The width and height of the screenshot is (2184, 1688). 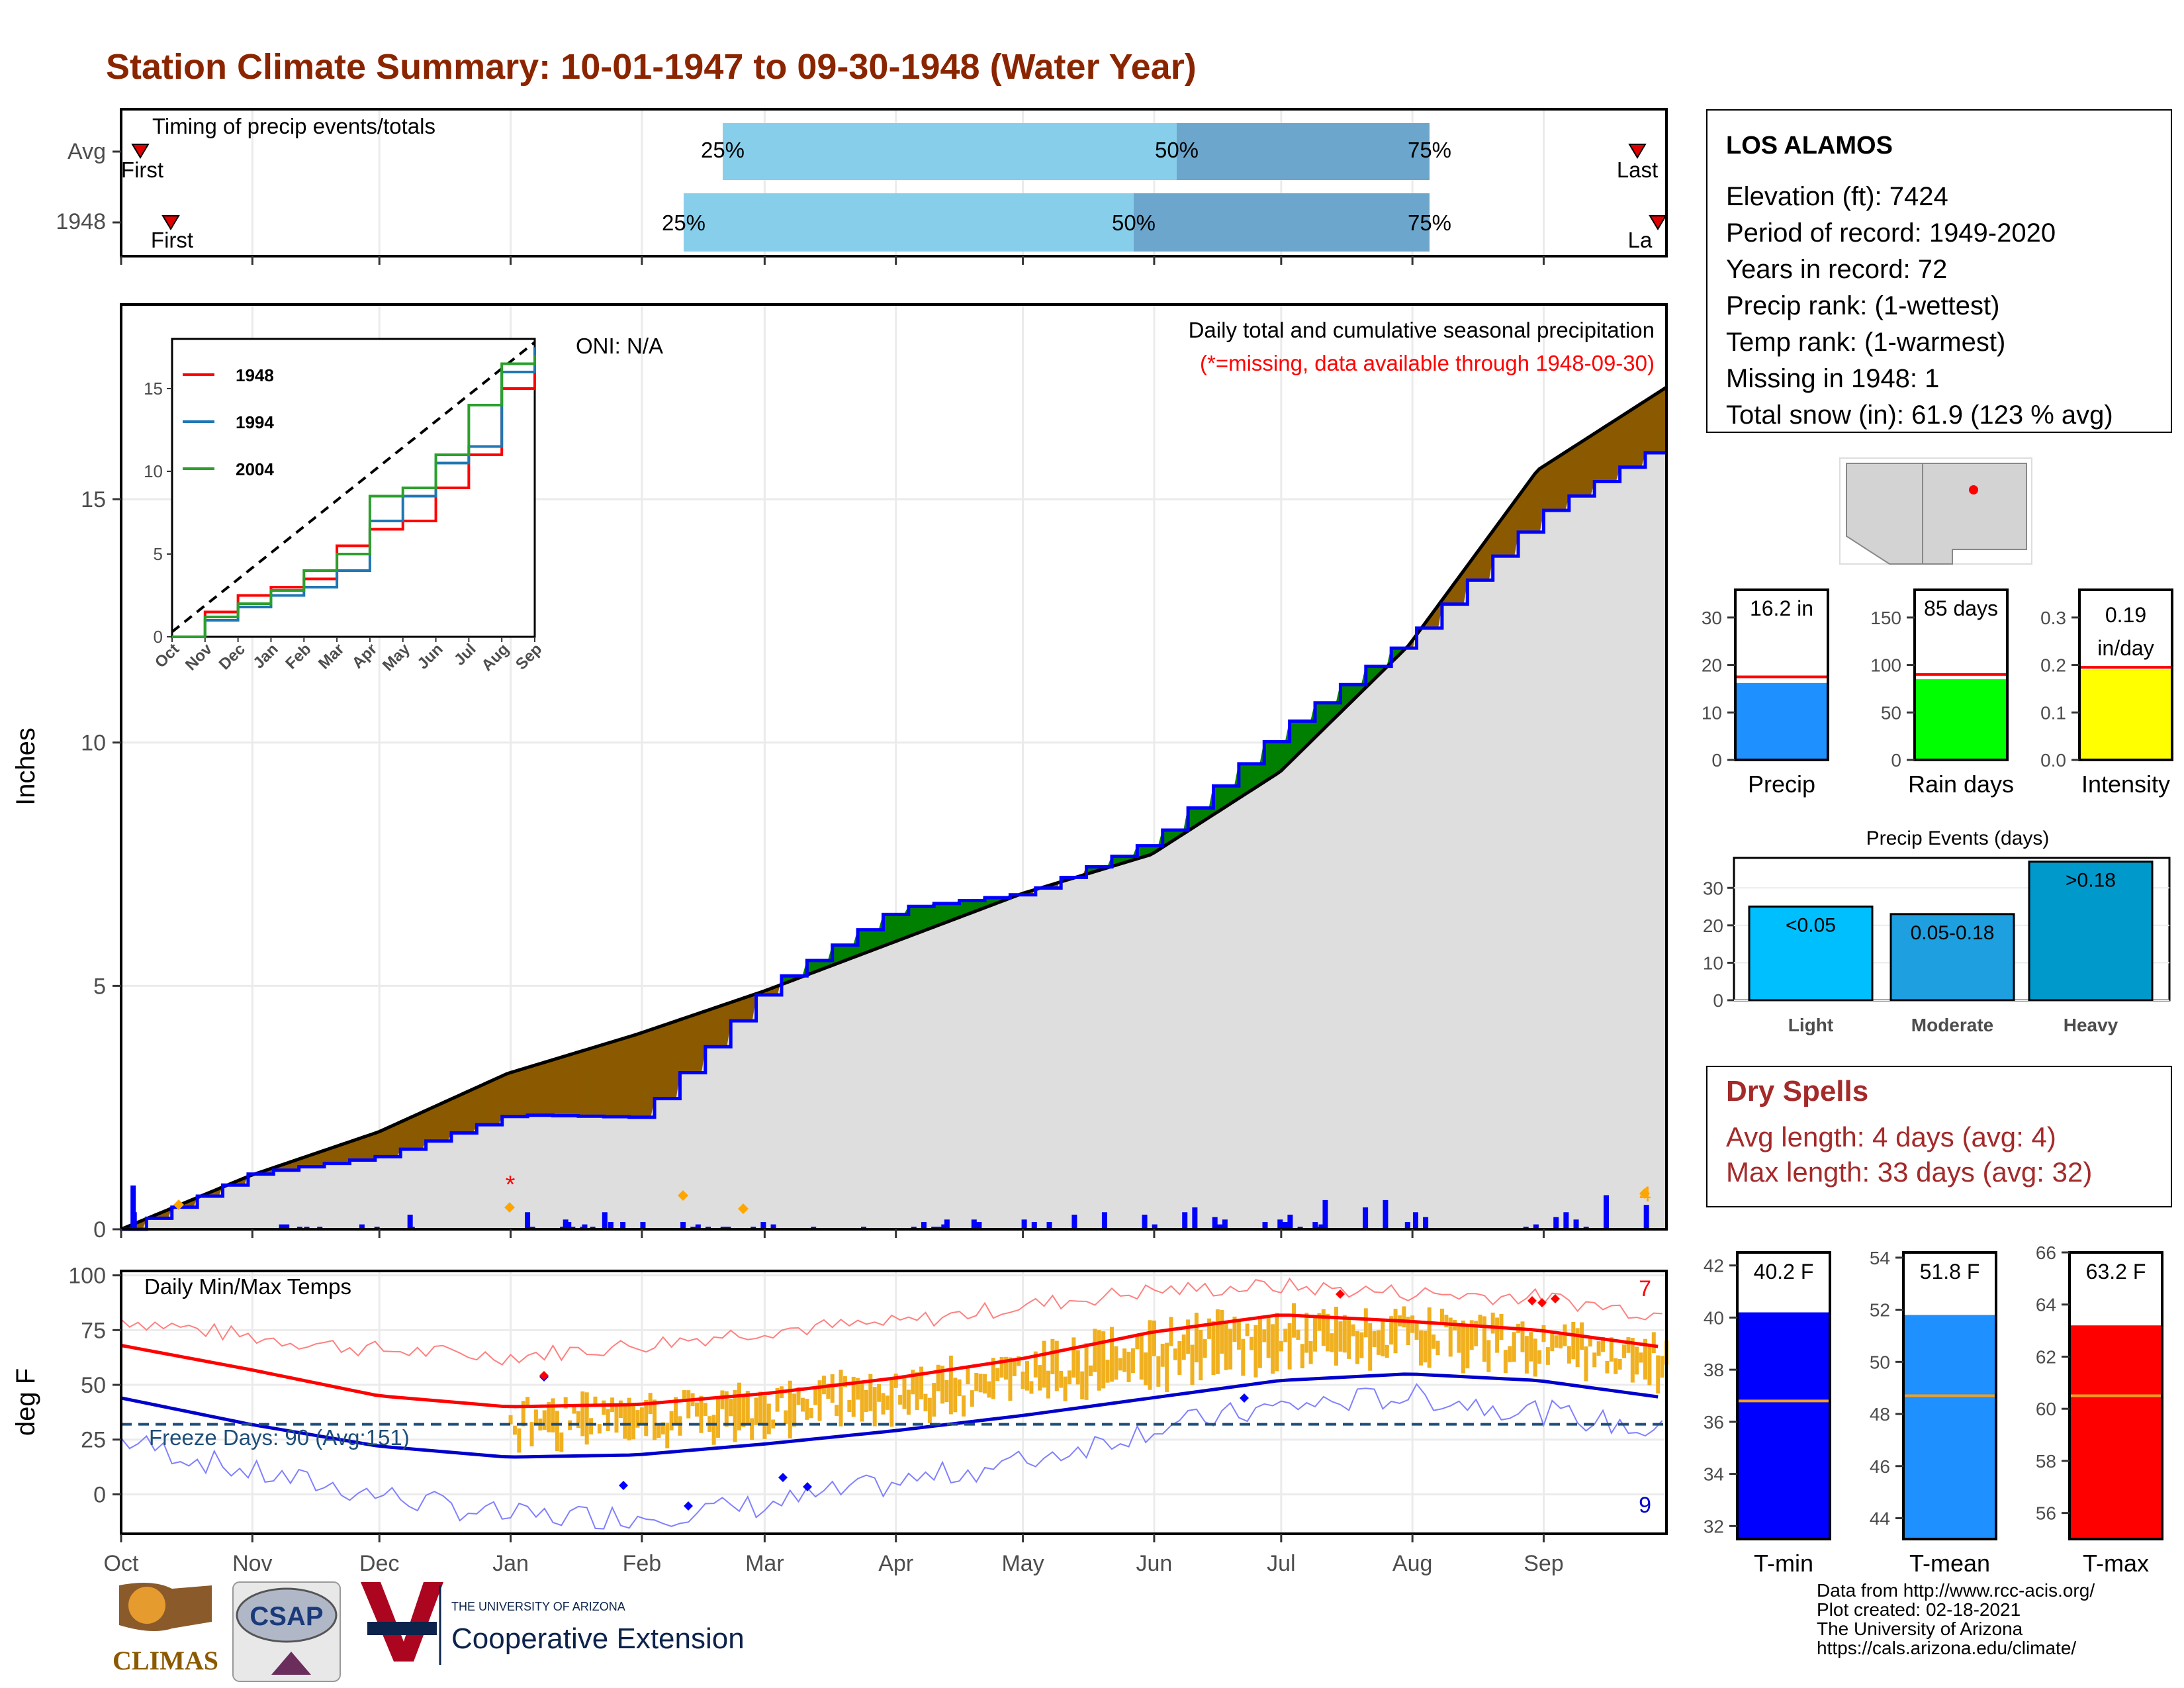 I want to click on snow-marker, so click(x=1644, y=1193).